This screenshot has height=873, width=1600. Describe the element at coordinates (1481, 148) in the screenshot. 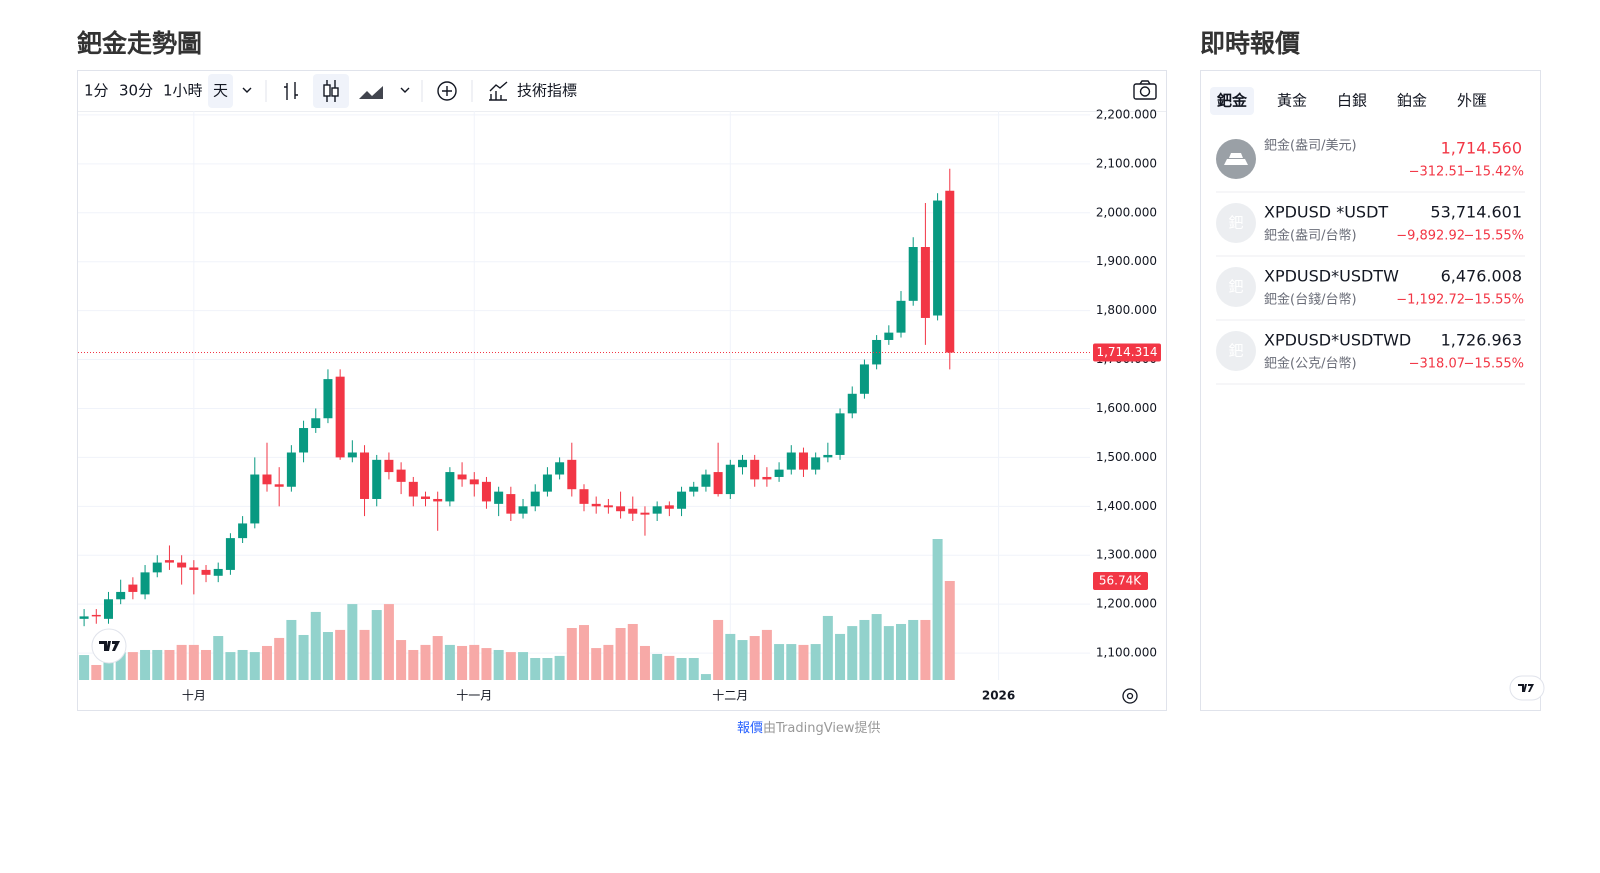

I see `quote-price: 1,714.560` at that location.